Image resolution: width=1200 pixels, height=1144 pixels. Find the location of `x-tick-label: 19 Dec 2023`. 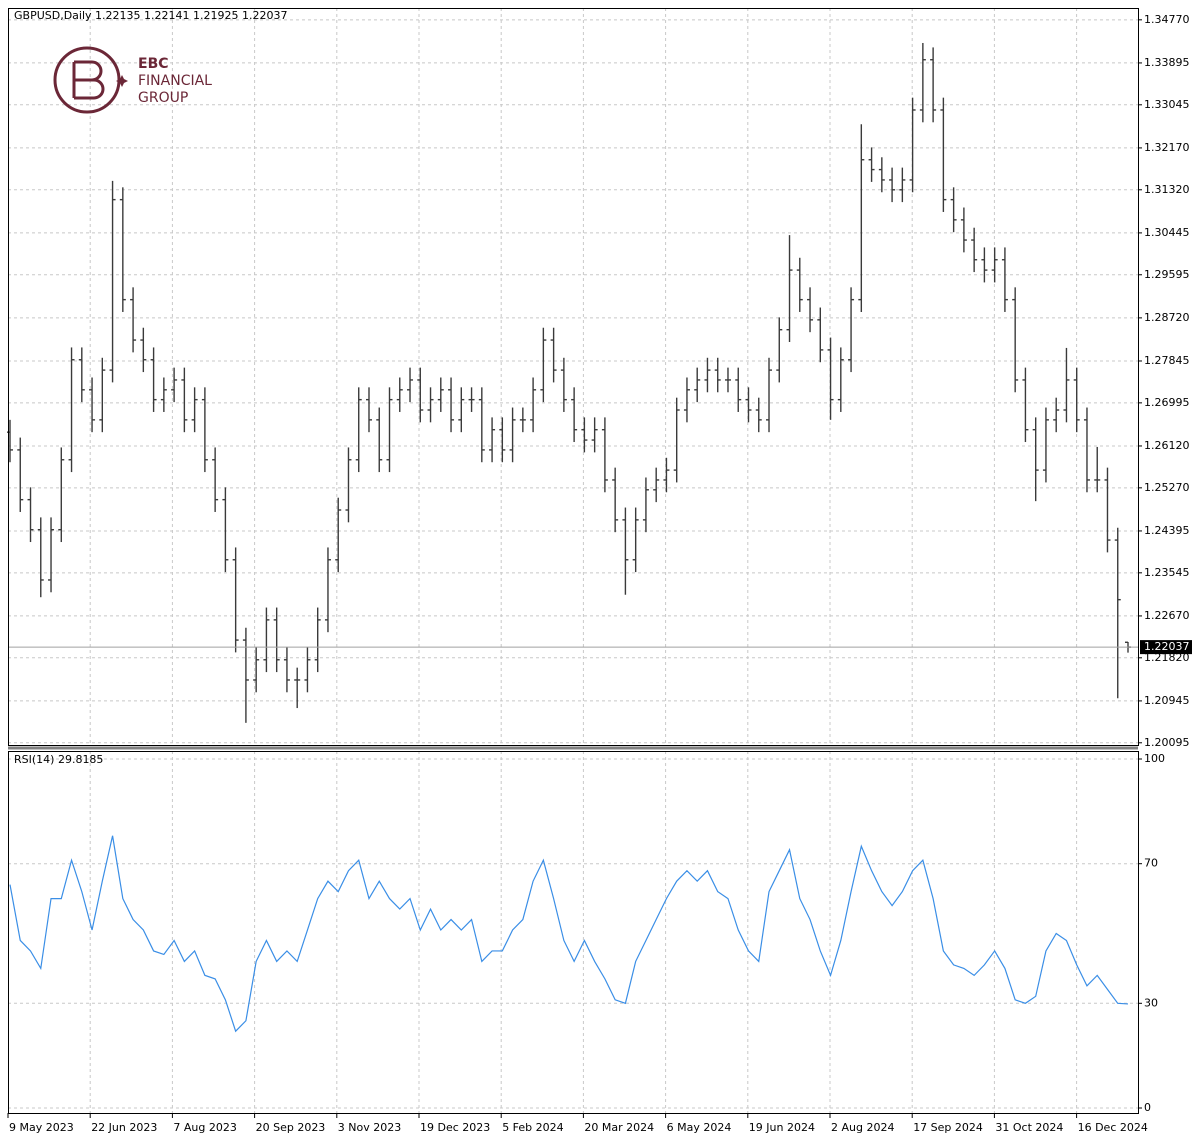

x-tick-label: 19 Dec 2023 is located at coordinates (455, 1127).